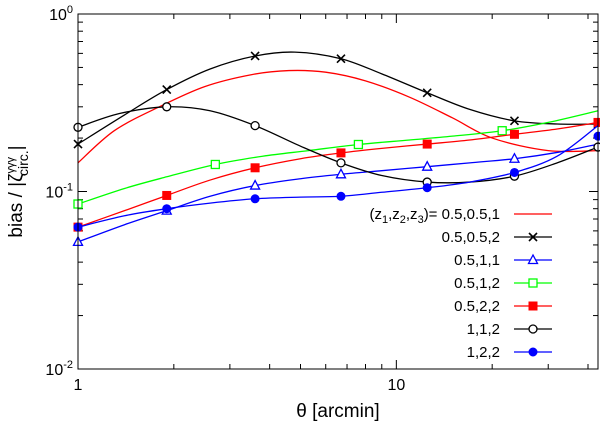  I want to click on y-axis-label-end: |, so click(16, 147).